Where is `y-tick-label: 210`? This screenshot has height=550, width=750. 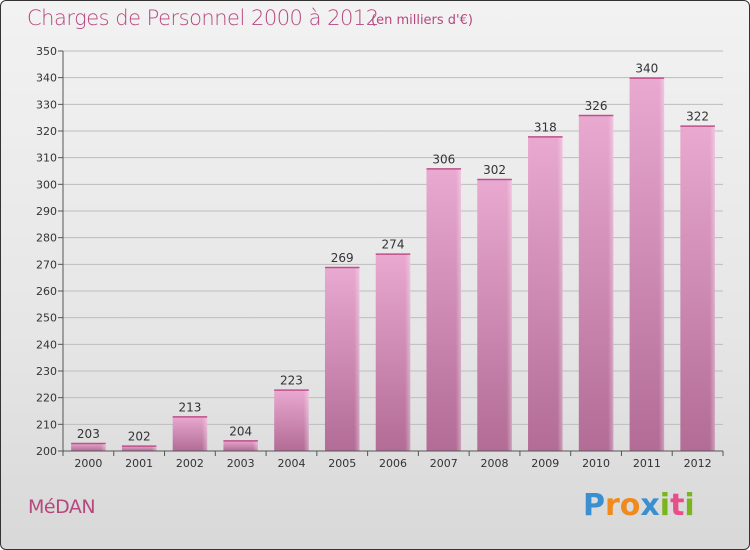
y-tick-label: 210 is located at coordinates (46, 424).